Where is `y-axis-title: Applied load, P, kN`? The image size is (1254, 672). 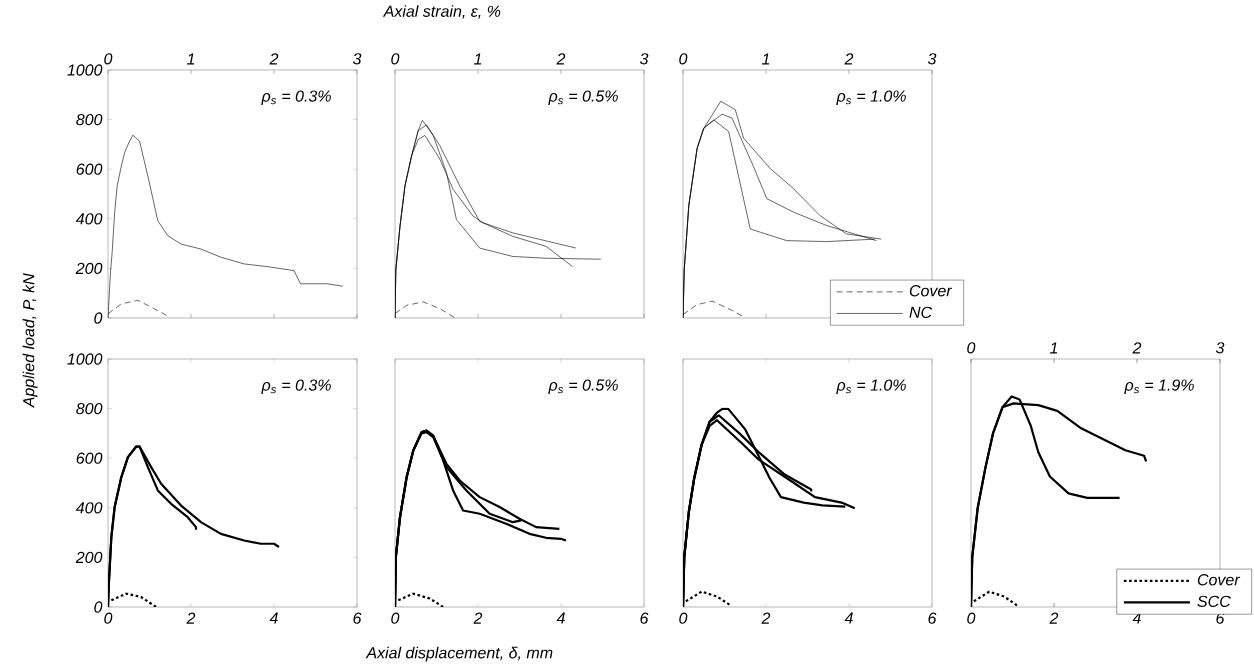
y-axis-title: Applied load, P, kN is located at coordinates (30, 341).